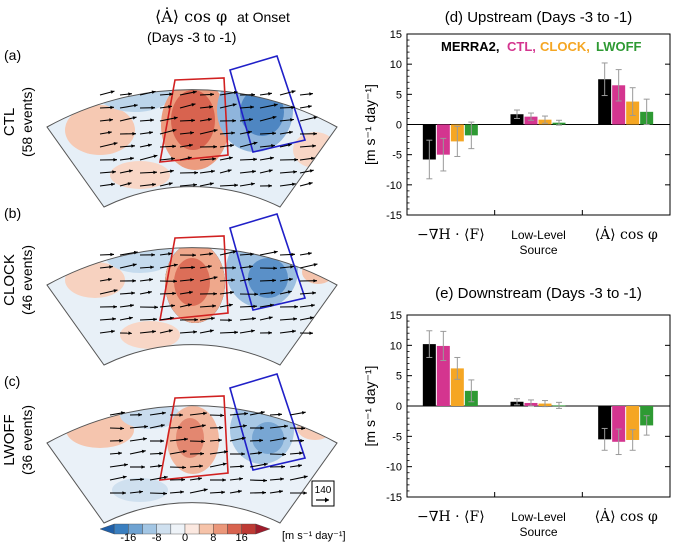 The image size is (685, 544). Describe the element at coordinates (539, 17) in the screenshot. I see `chart-title: (d) Upstream (Days -3 to -1)` at that location.